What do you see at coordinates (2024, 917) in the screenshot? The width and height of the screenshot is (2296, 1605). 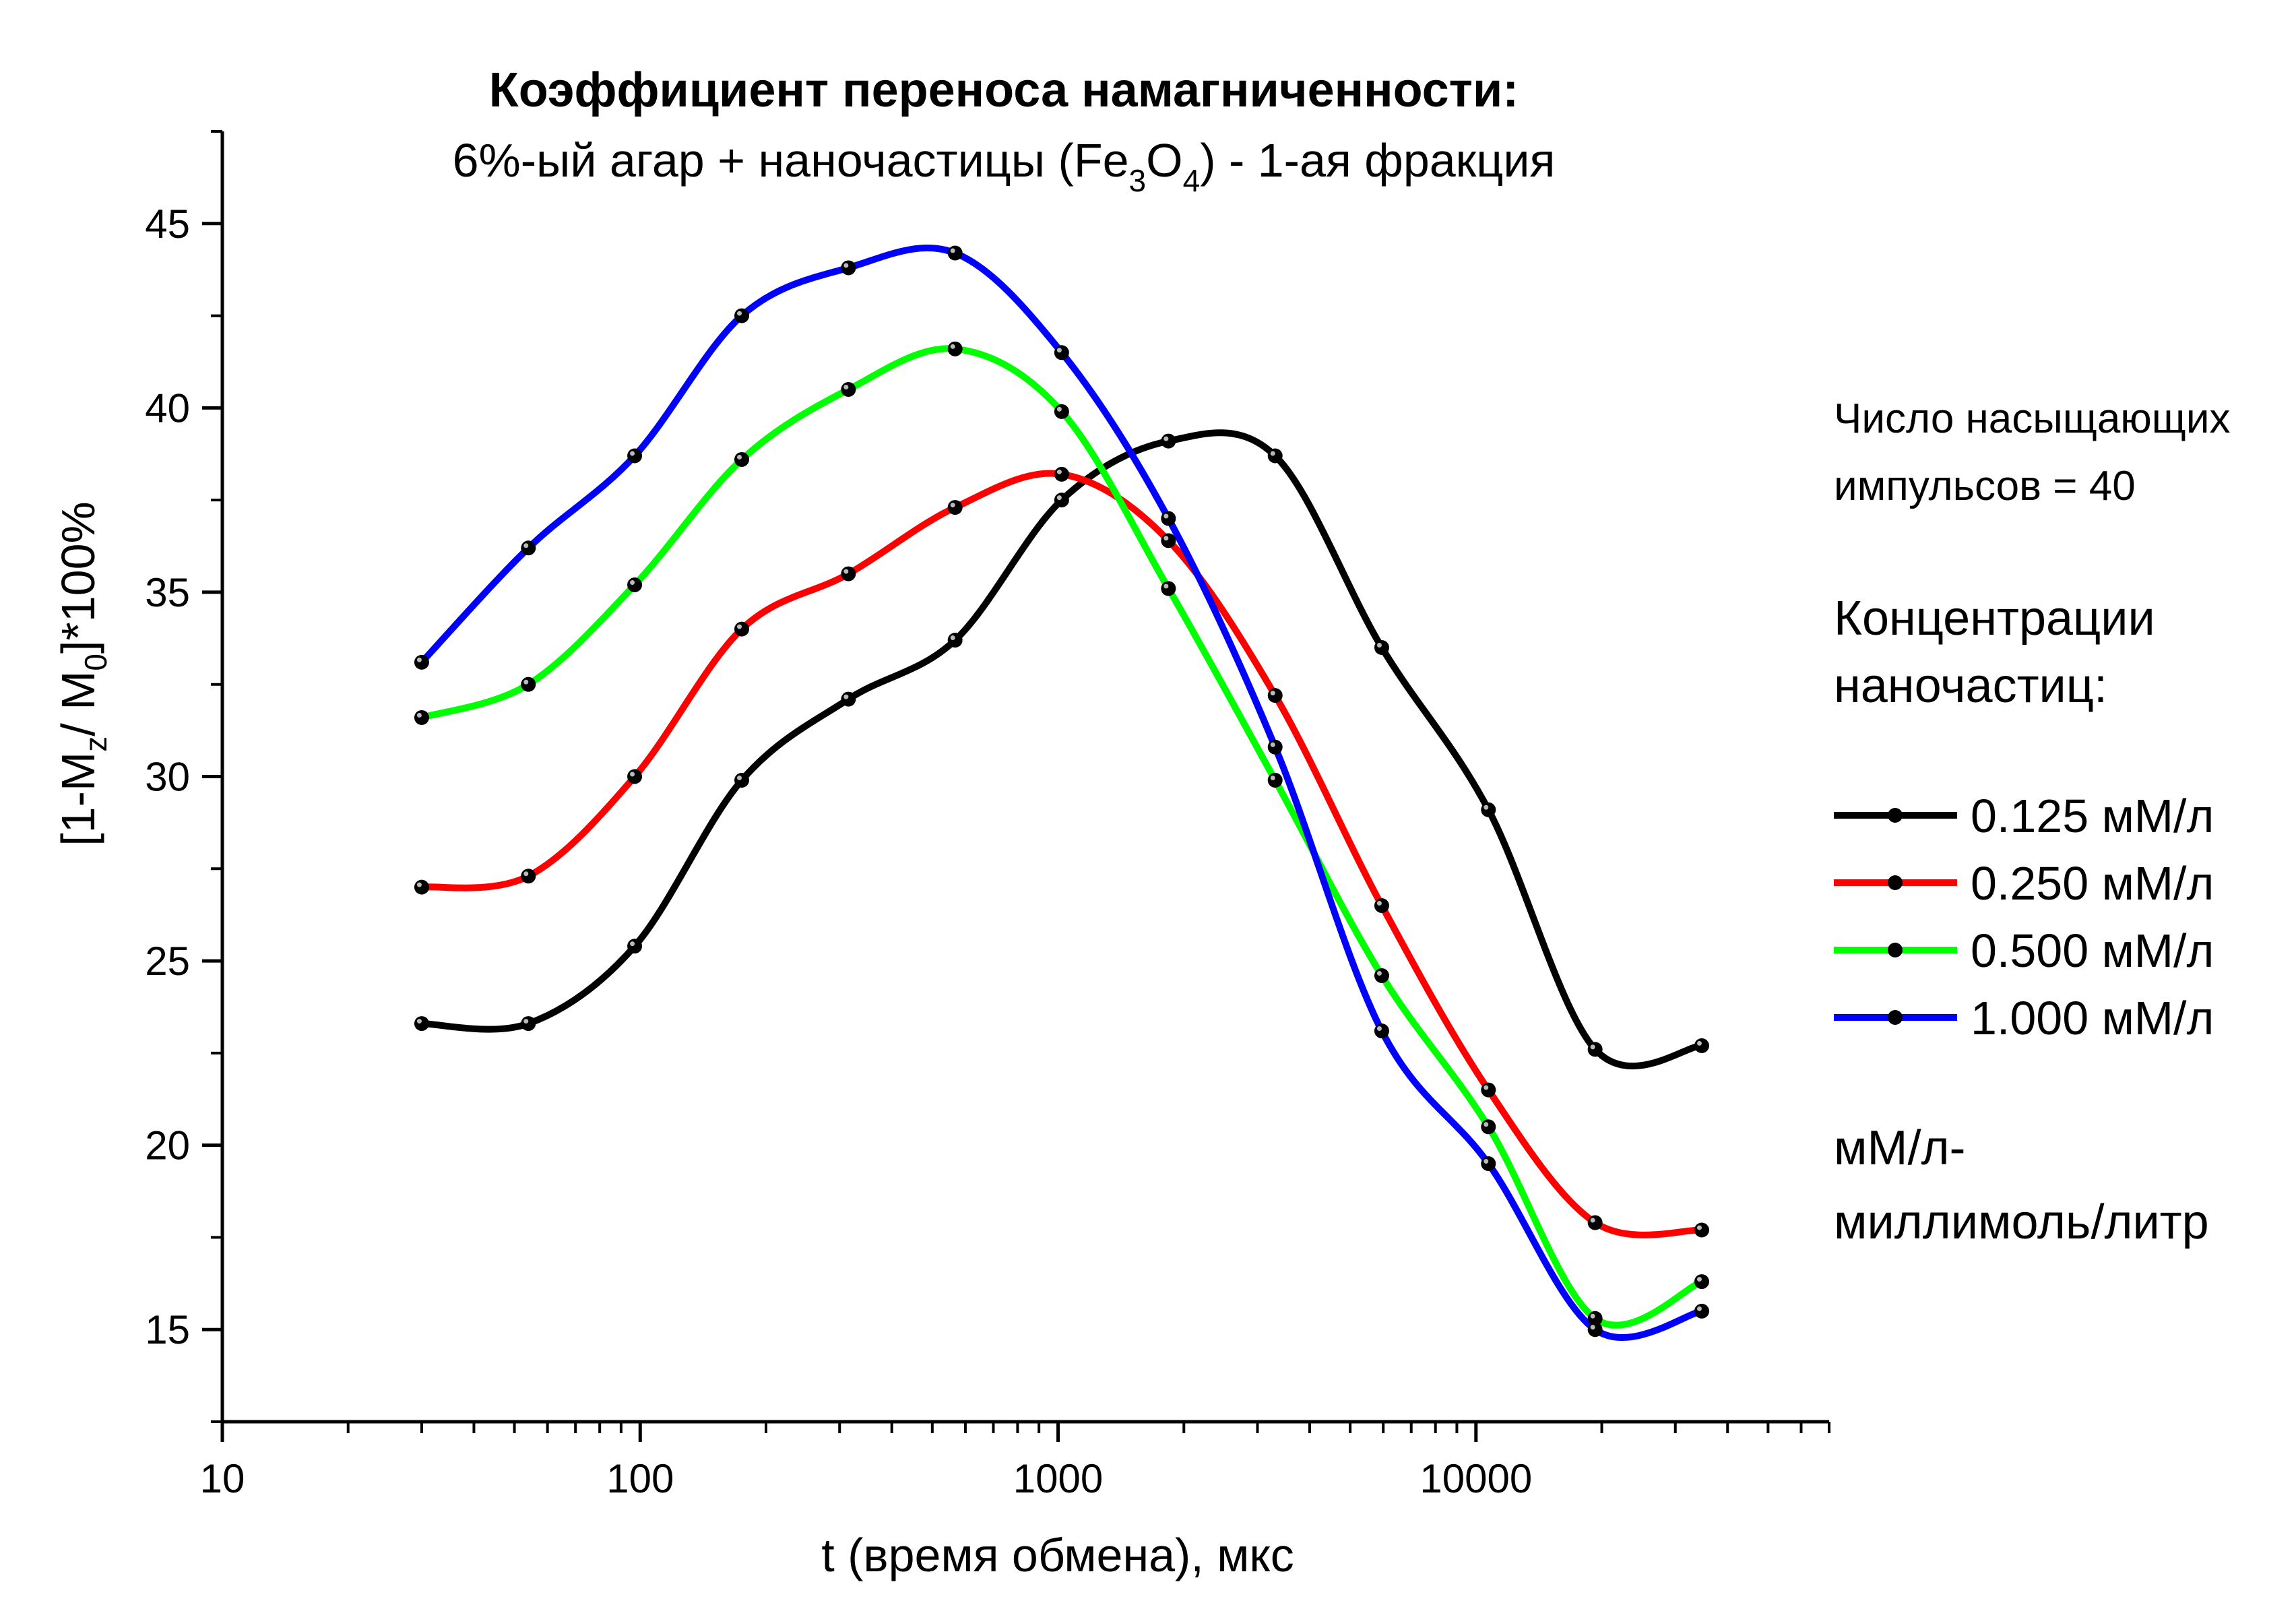 I see `legend: 0.125 мМ/л 0.250 мМ/л 0.500 мМ/л 1.000 мМ/л` at bounding box center [2024, 917].